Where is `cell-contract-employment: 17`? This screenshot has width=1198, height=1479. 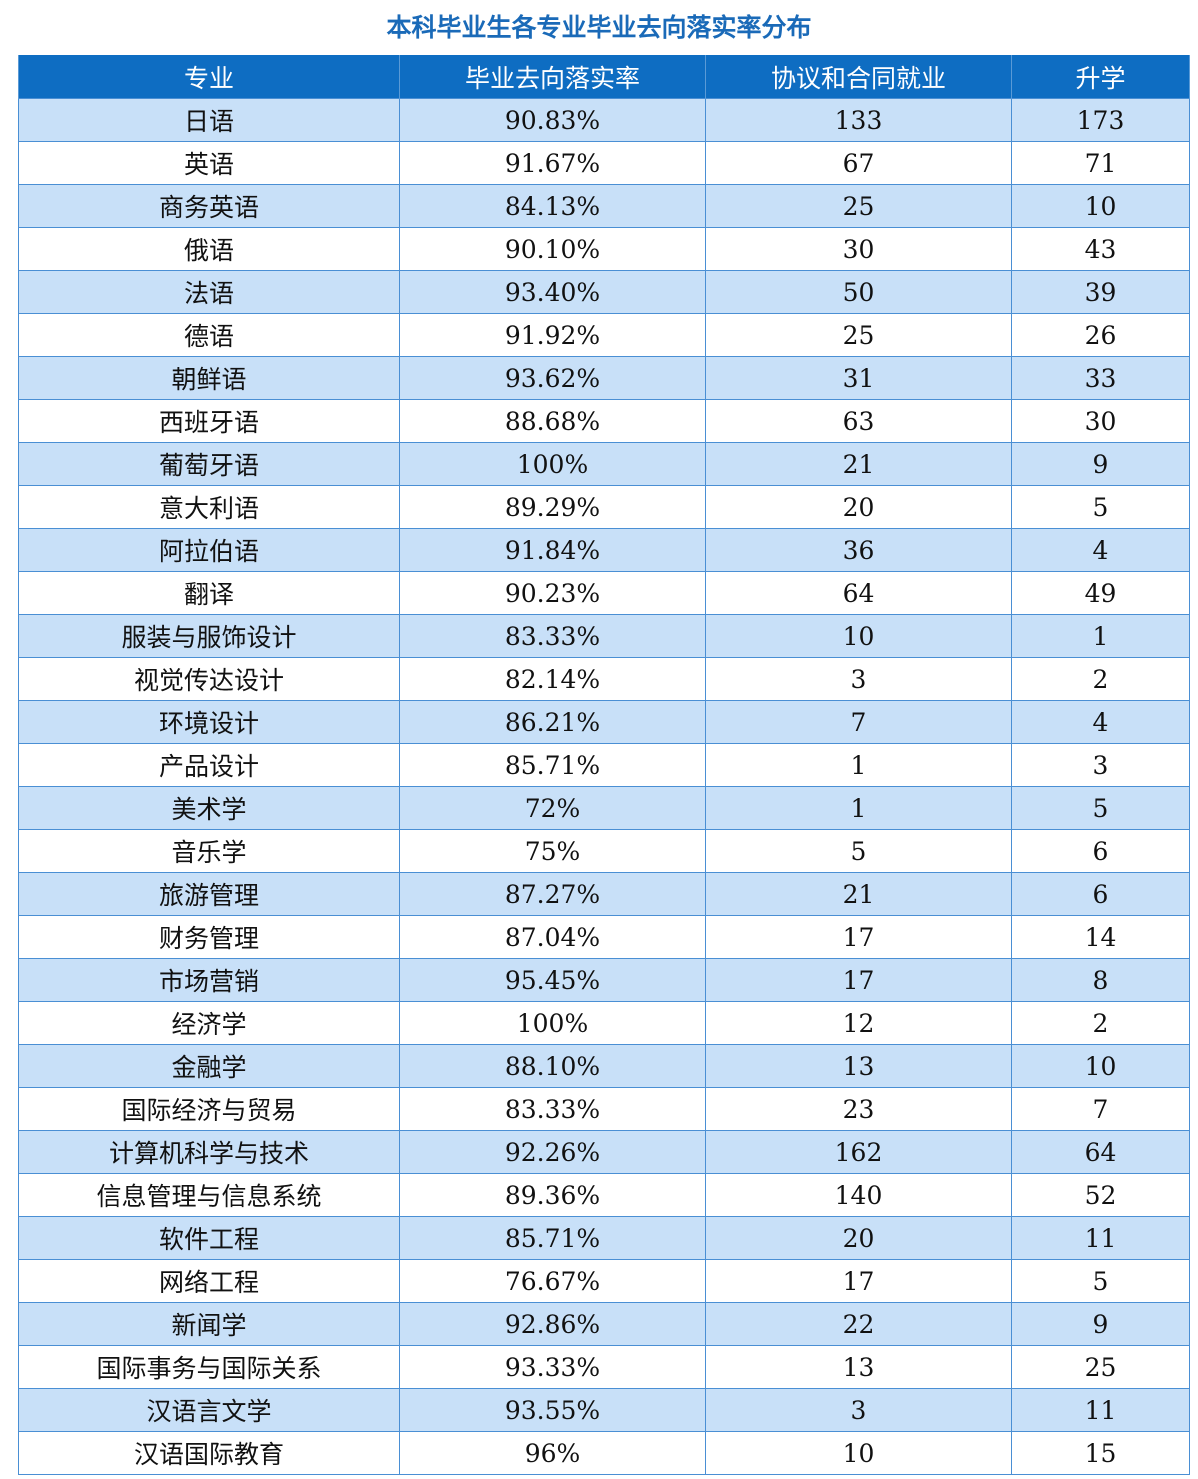
cell-contract-employment: 17 is located at coordinates (858, 937).